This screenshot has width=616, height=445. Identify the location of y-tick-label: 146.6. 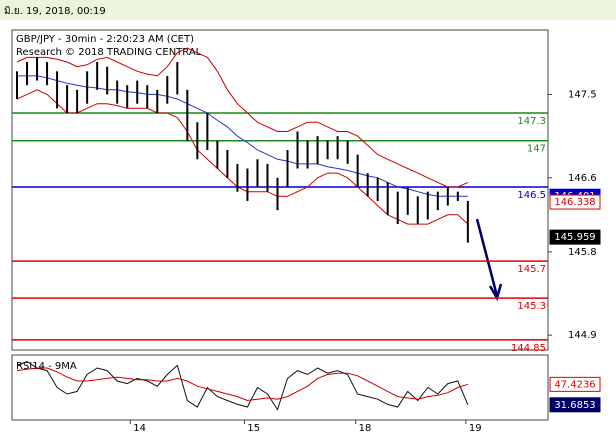
(582, 178).